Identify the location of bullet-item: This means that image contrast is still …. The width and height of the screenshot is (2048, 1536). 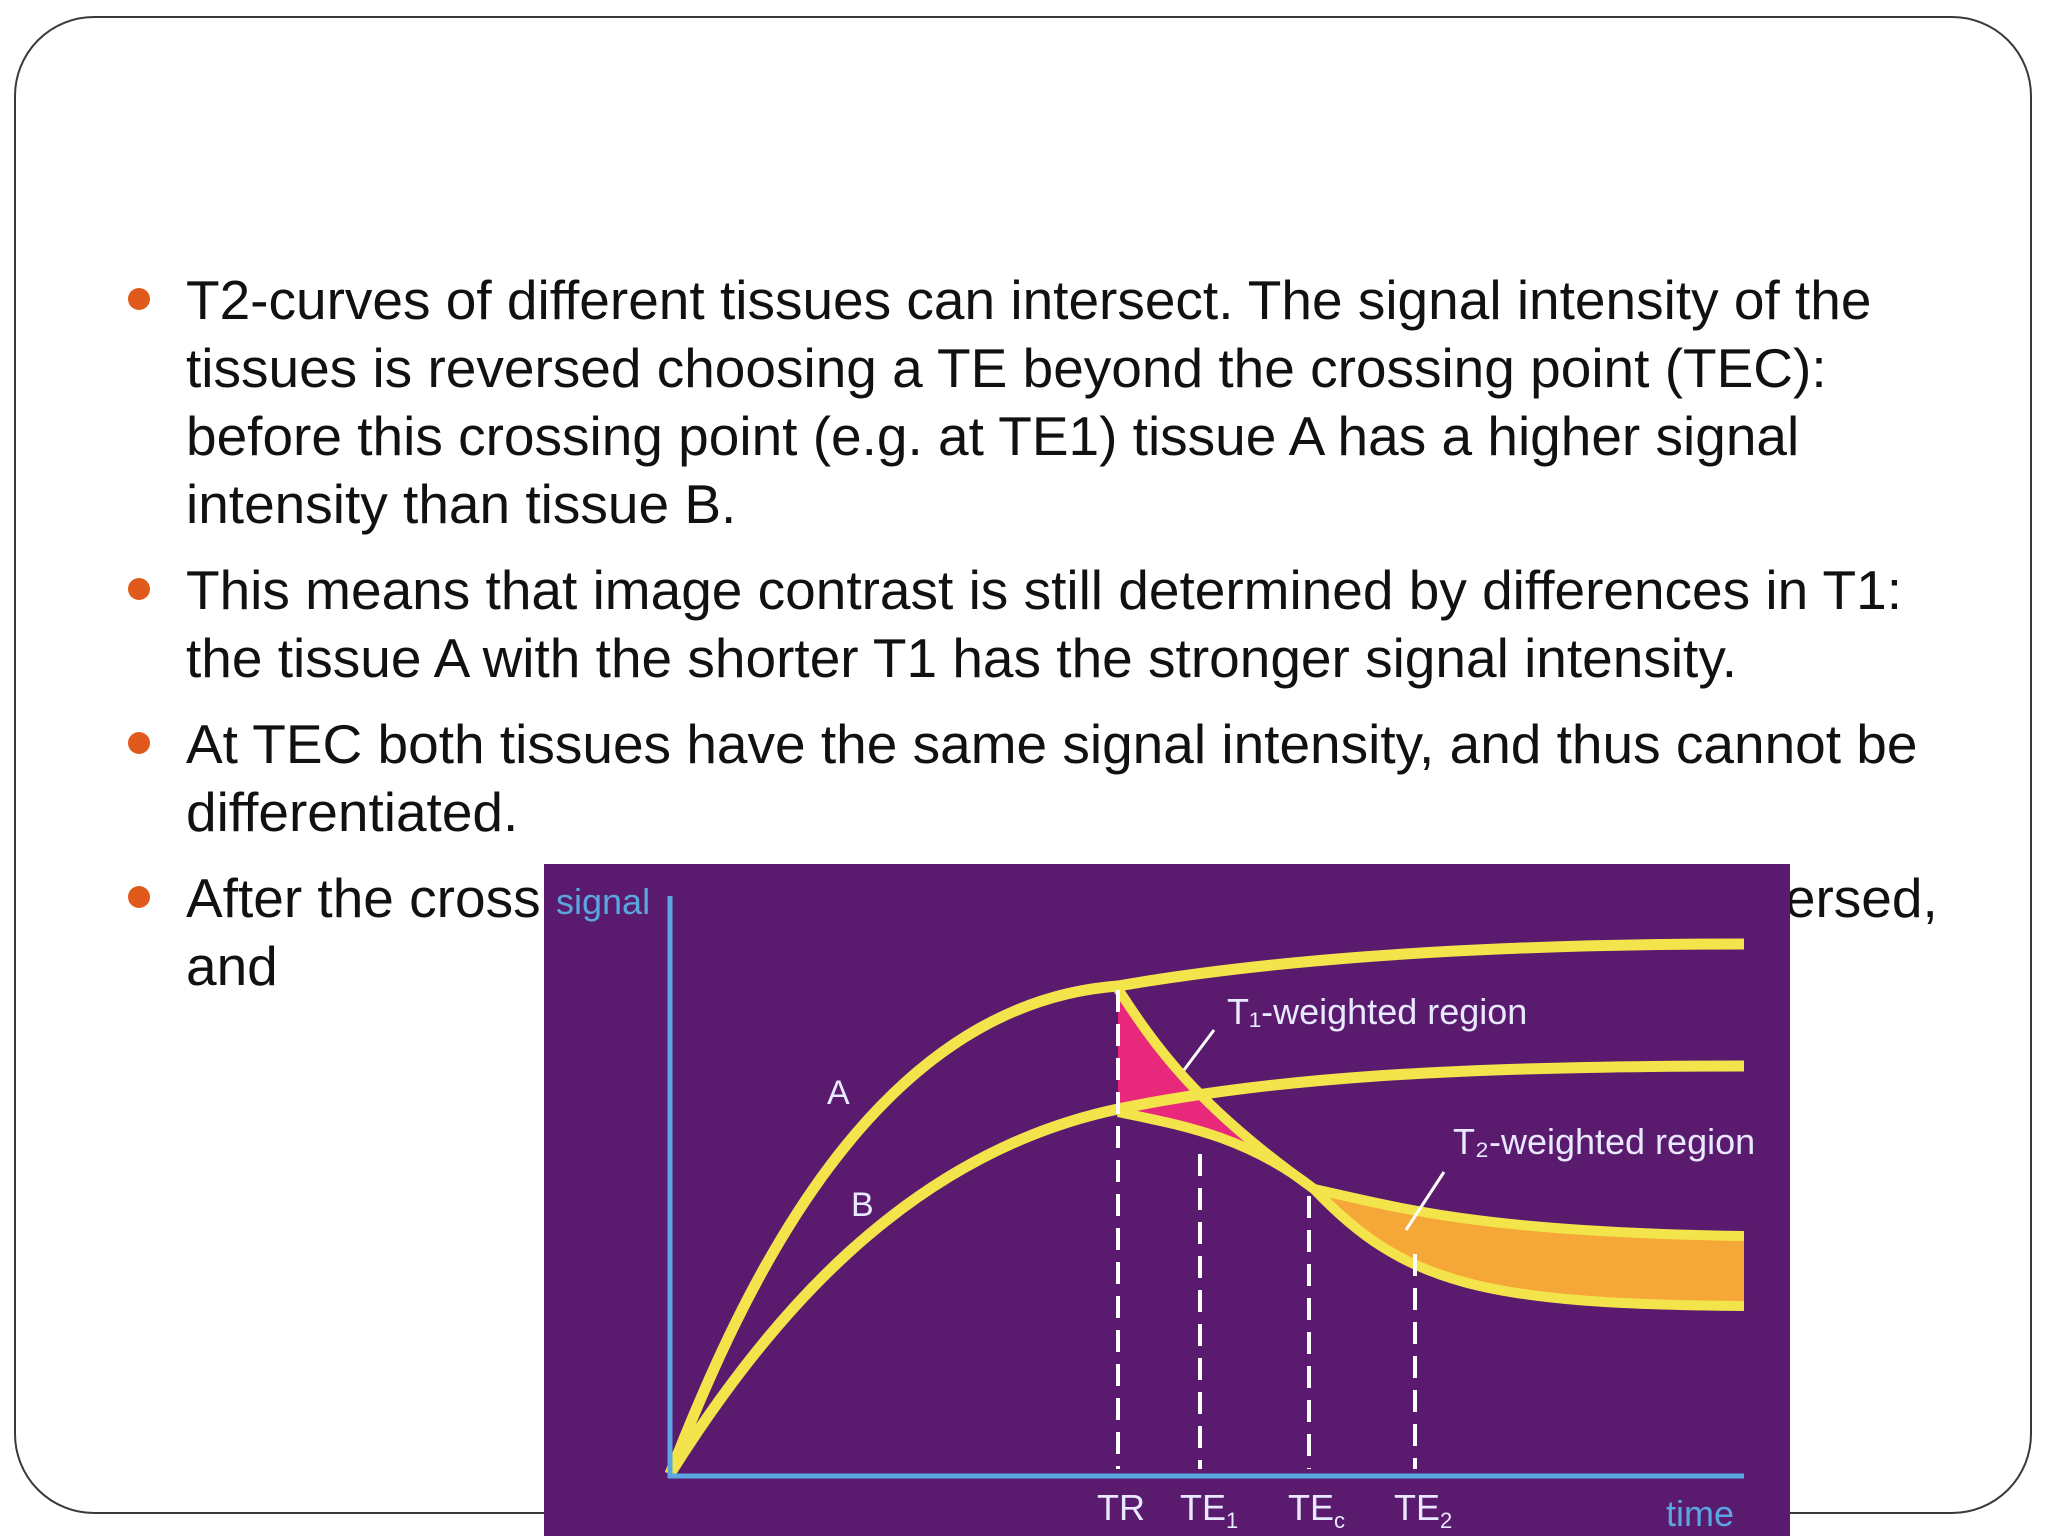
(1043, 624).